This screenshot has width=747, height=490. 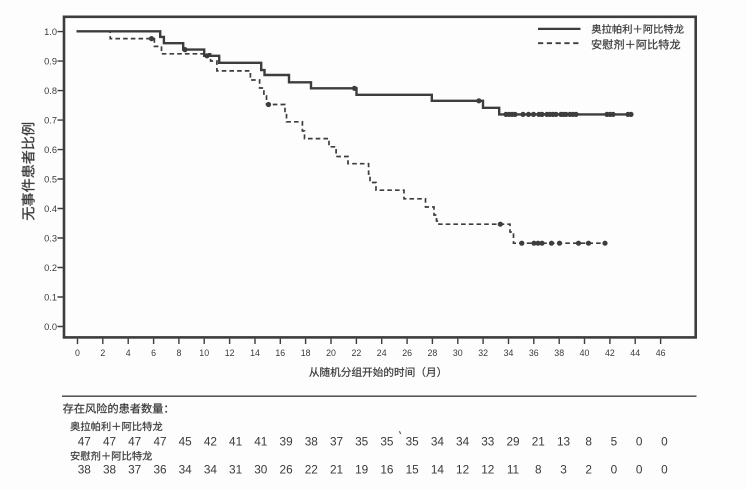 What do you see at coordinates (50, 209) in the screenshot?
I see `svg-text: 0.4` at bounding box center [50, 209].